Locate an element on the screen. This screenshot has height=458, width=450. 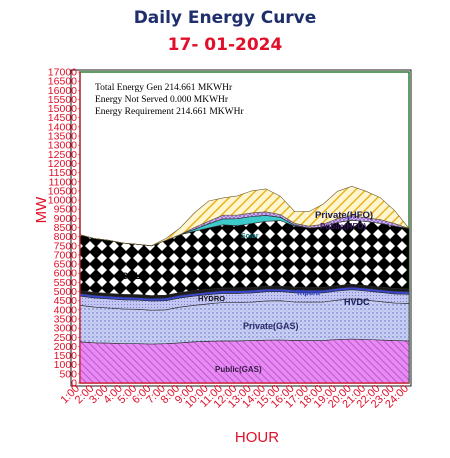
y-tick-label: 14000 is located at coordinates (62, 127).